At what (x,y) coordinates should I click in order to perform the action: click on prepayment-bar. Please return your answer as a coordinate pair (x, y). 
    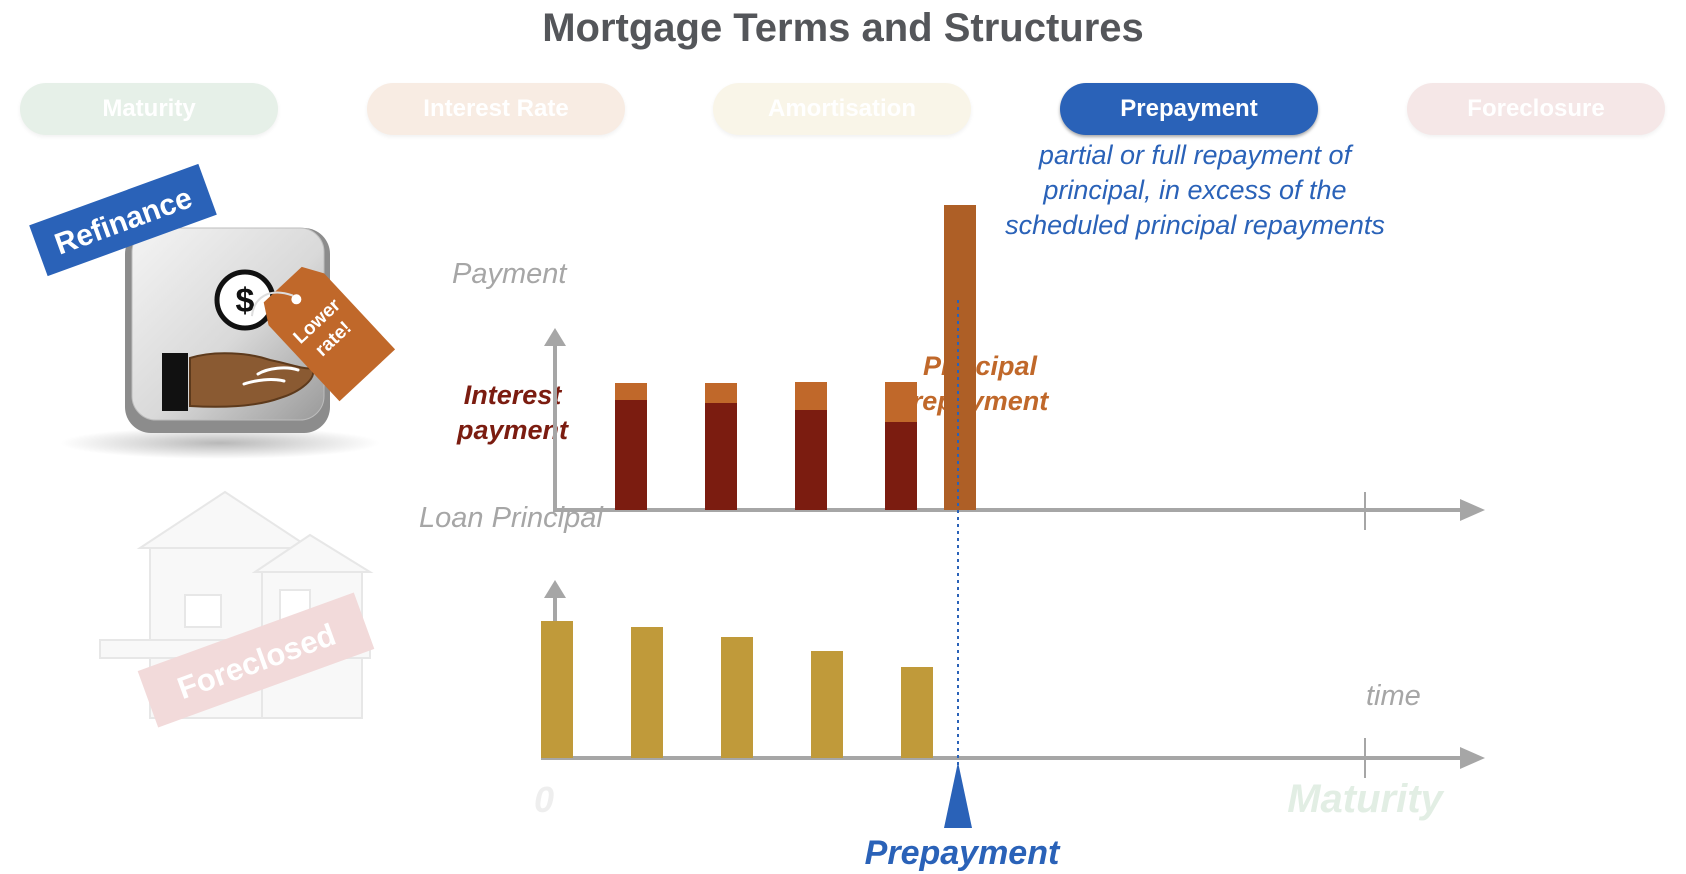
    Looking at the image, I should click on (960, 357).